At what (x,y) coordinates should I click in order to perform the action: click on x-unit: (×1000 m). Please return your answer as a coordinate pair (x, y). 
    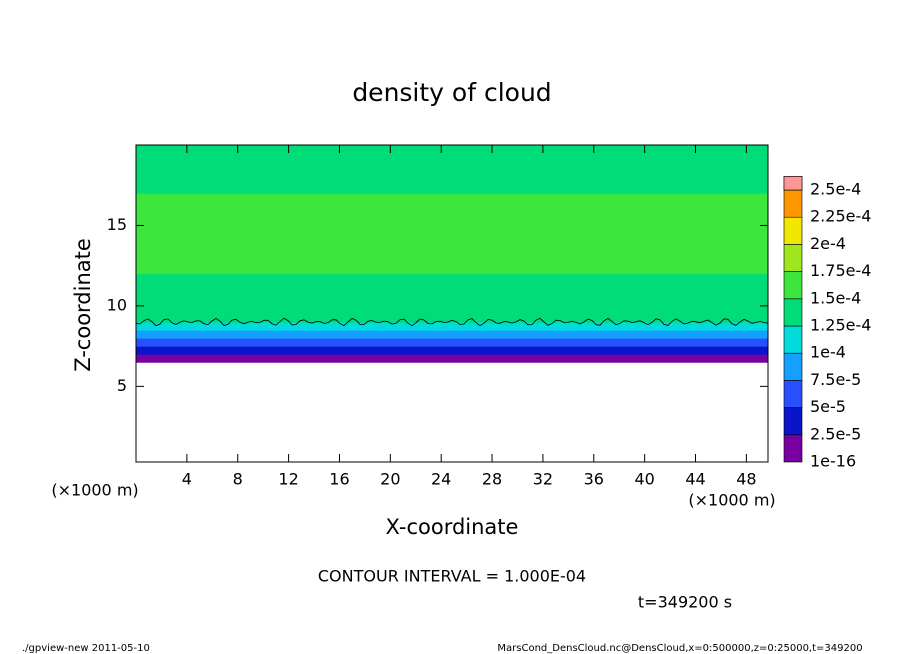
    Looking at the image, I should click on (731, 500).